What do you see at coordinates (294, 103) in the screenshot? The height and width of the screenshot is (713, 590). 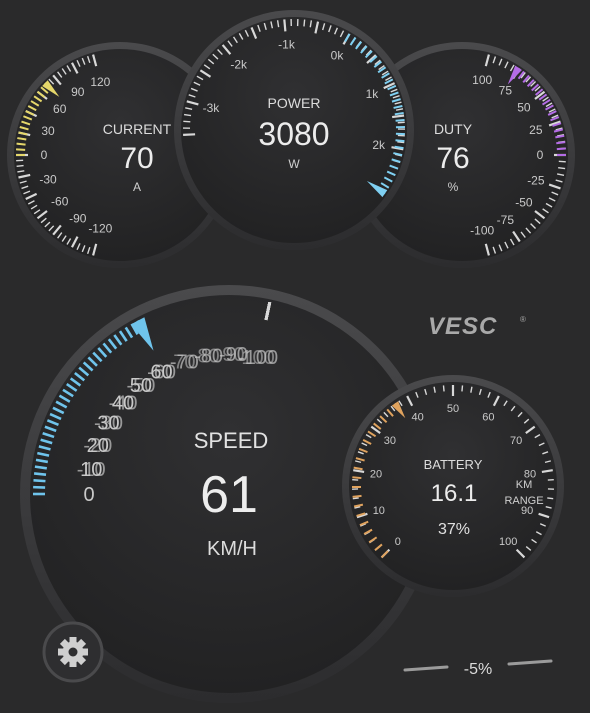 I see `power-title: POWER` at bounding box center [294, 103].